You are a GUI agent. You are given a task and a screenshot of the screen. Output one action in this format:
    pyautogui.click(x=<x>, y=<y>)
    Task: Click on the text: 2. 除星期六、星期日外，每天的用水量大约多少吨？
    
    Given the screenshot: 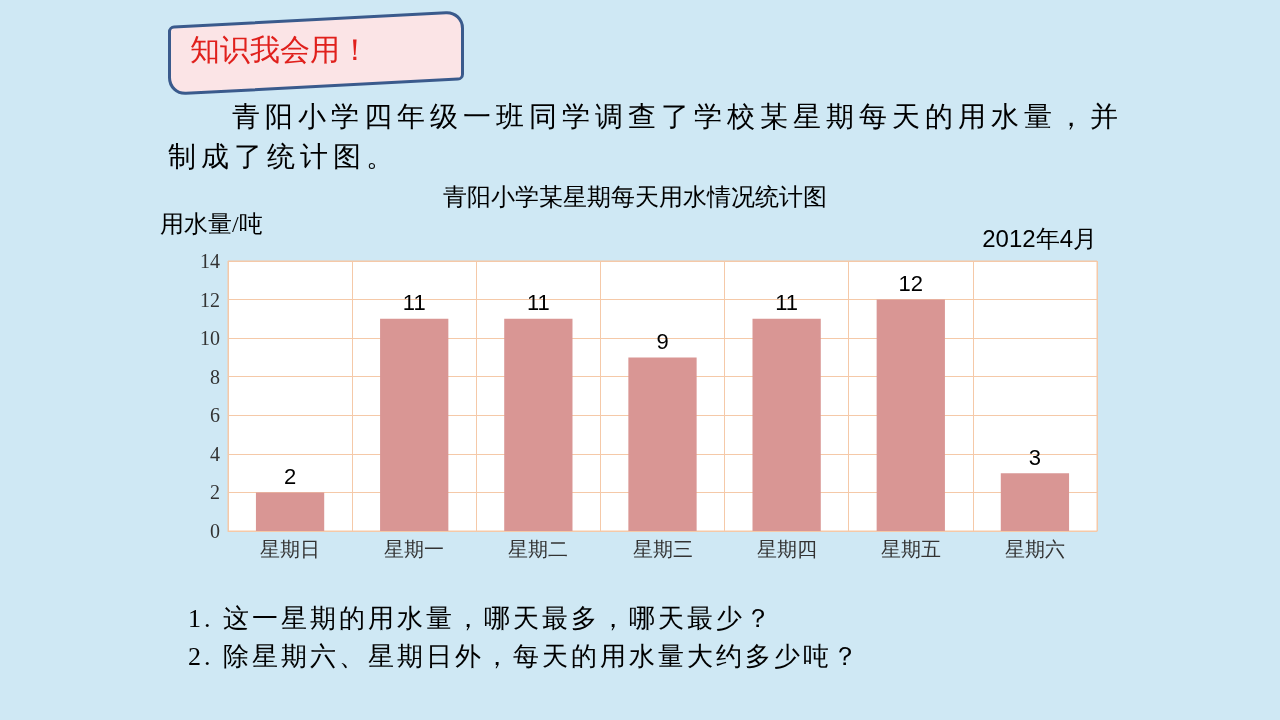 What is the action you would take?
    pyautogui.click(x=524, y=657)
    